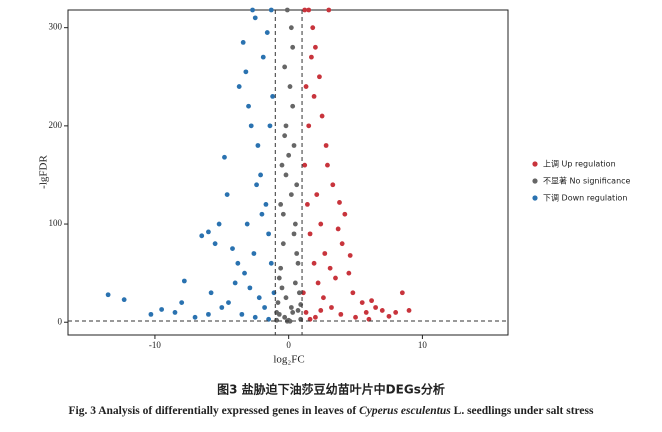 The width and height of the screenshot is (662, 432). Describe the element at coordinates (579, 164) in the screenshot. I see `legend-label: 上调 Up regulation` at that location.